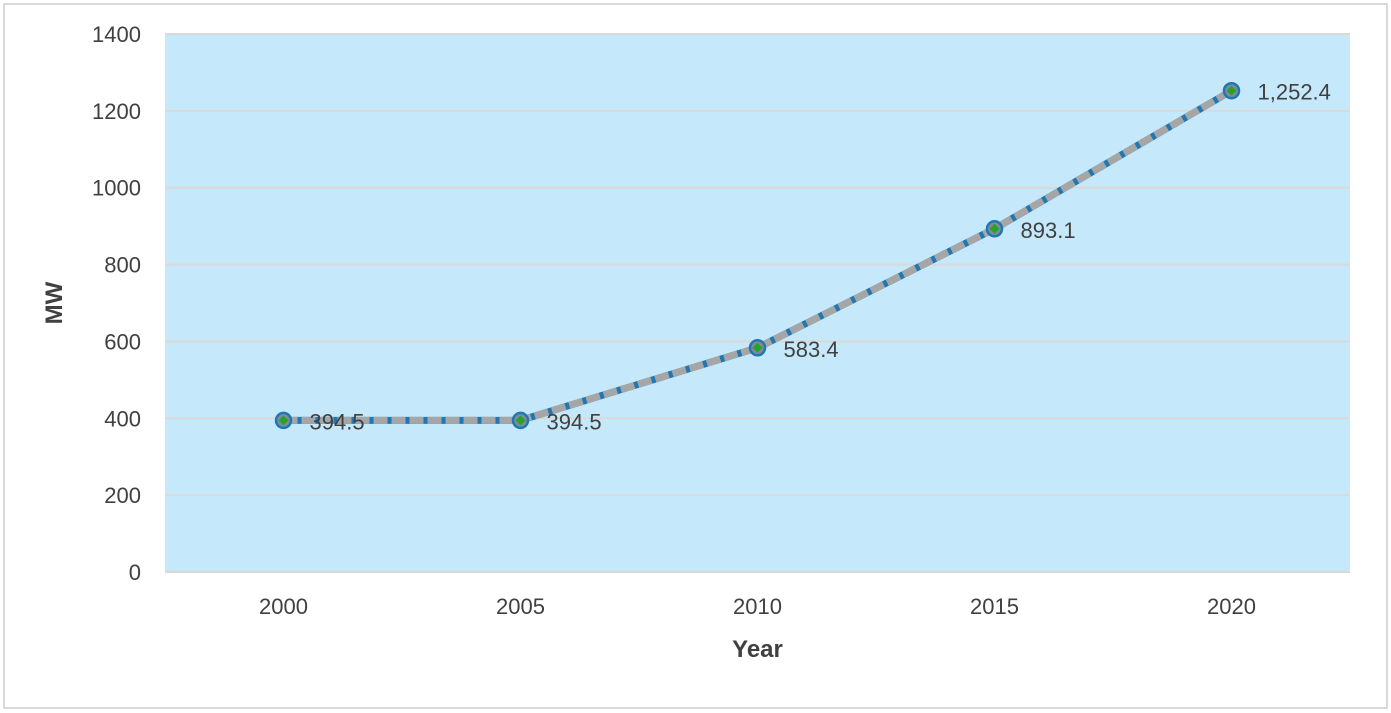  I want to click on data-label: 583.4, so click(811, 349).